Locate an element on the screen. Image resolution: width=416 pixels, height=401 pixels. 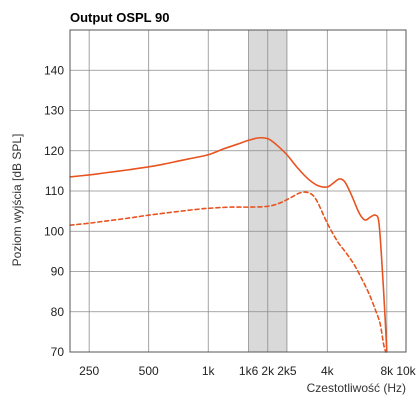
chart-title: Output OSPL 90 is located at coordinates (119, 17).